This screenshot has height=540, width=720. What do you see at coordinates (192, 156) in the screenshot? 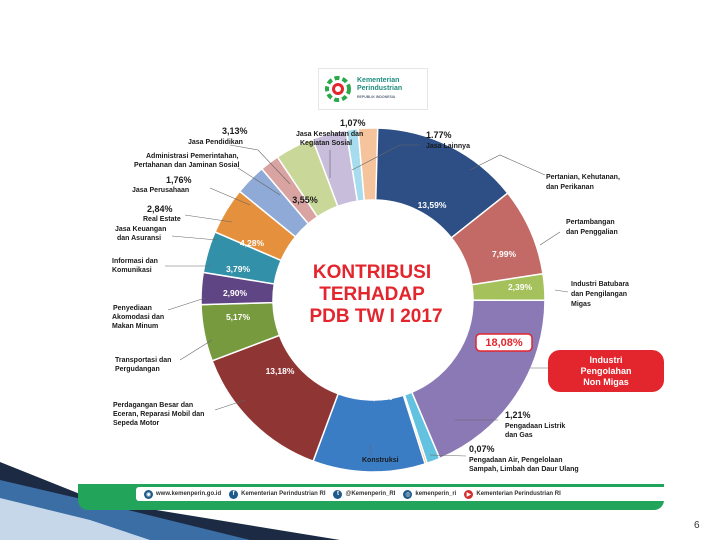
I see `label-administrasi: Administrasi Pemerintahan,` at bounding box center [192, 156].